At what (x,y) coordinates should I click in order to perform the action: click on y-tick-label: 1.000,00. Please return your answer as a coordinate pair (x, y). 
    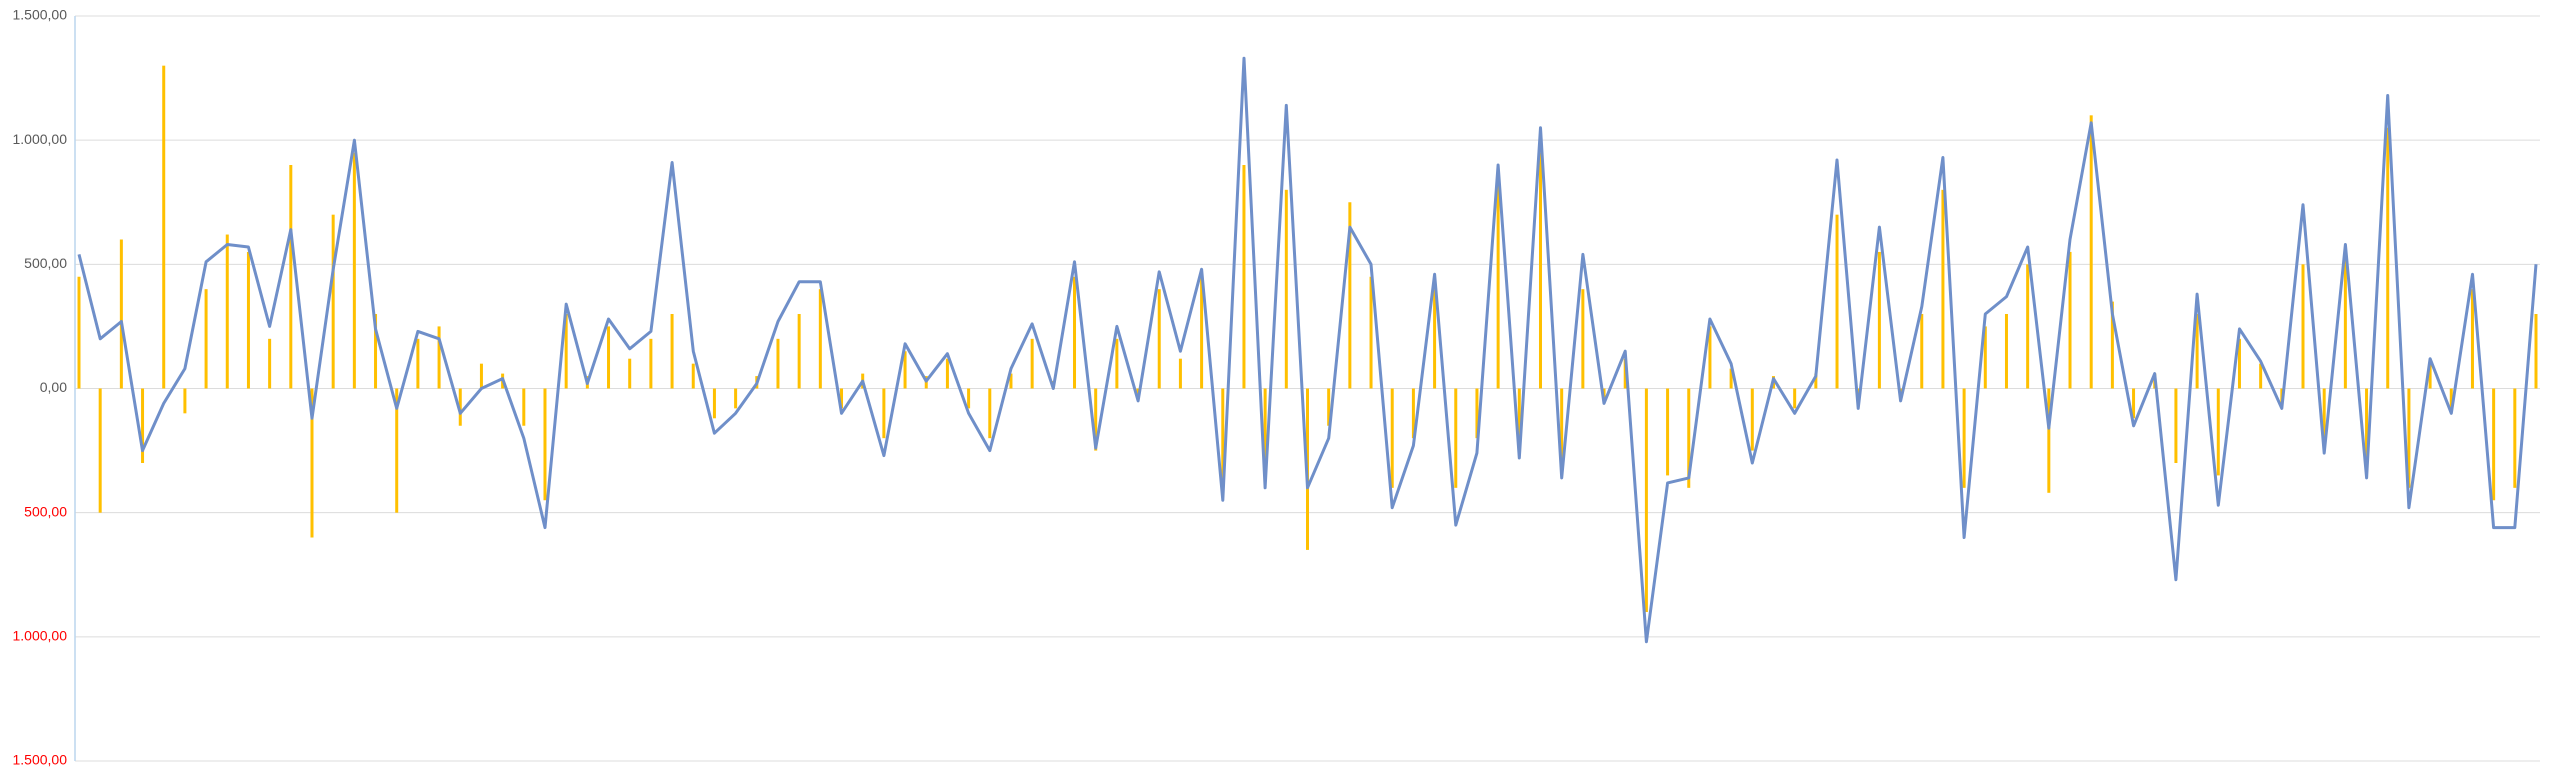
    Looking at the image, I should click on (40, 139).